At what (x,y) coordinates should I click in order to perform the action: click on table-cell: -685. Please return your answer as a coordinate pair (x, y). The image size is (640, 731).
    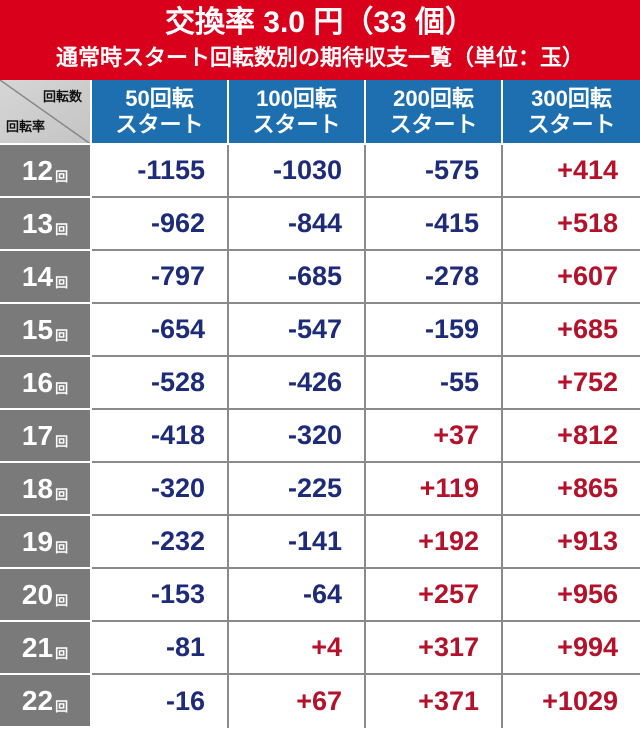
    Looking at the image, I should click on (297, 277).